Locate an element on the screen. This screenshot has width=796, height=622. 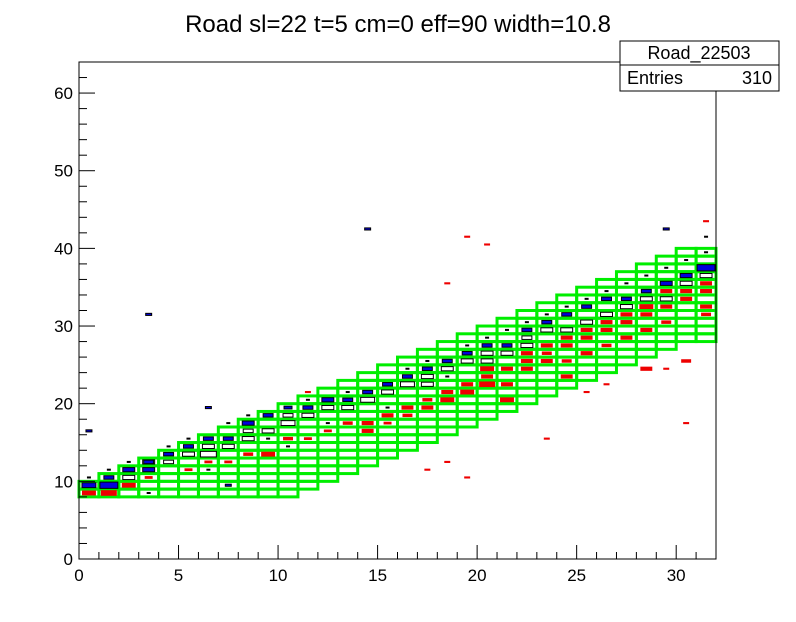
y-tick-label: 60 is located at coordinates (63, 93).